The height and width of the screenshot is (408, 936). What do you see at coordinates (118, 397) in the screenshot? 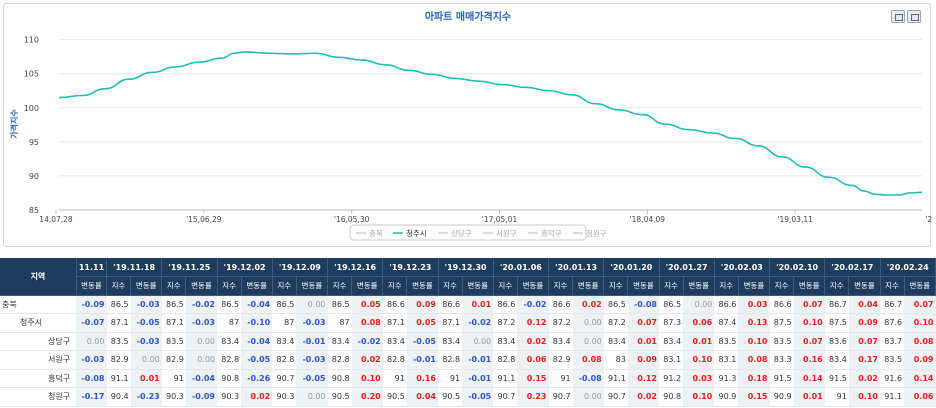
I see `index-cell: 90.4` at bounding box center [118, 397].